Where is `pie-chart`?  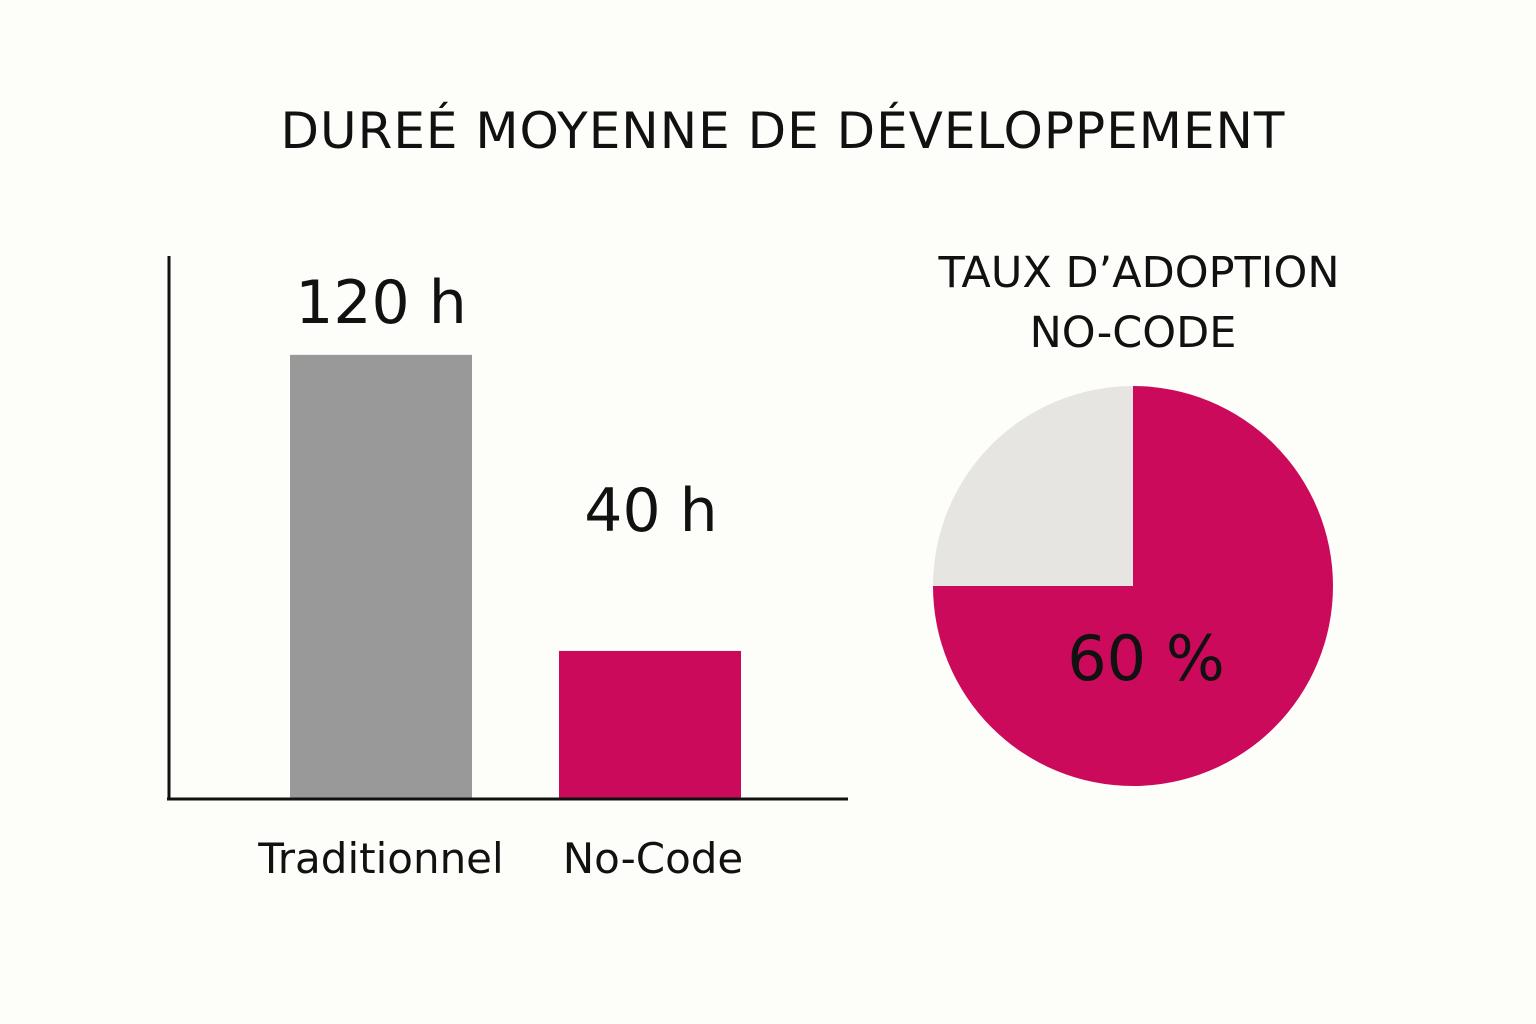 pie-chart is located at coordinates (1133, 586).